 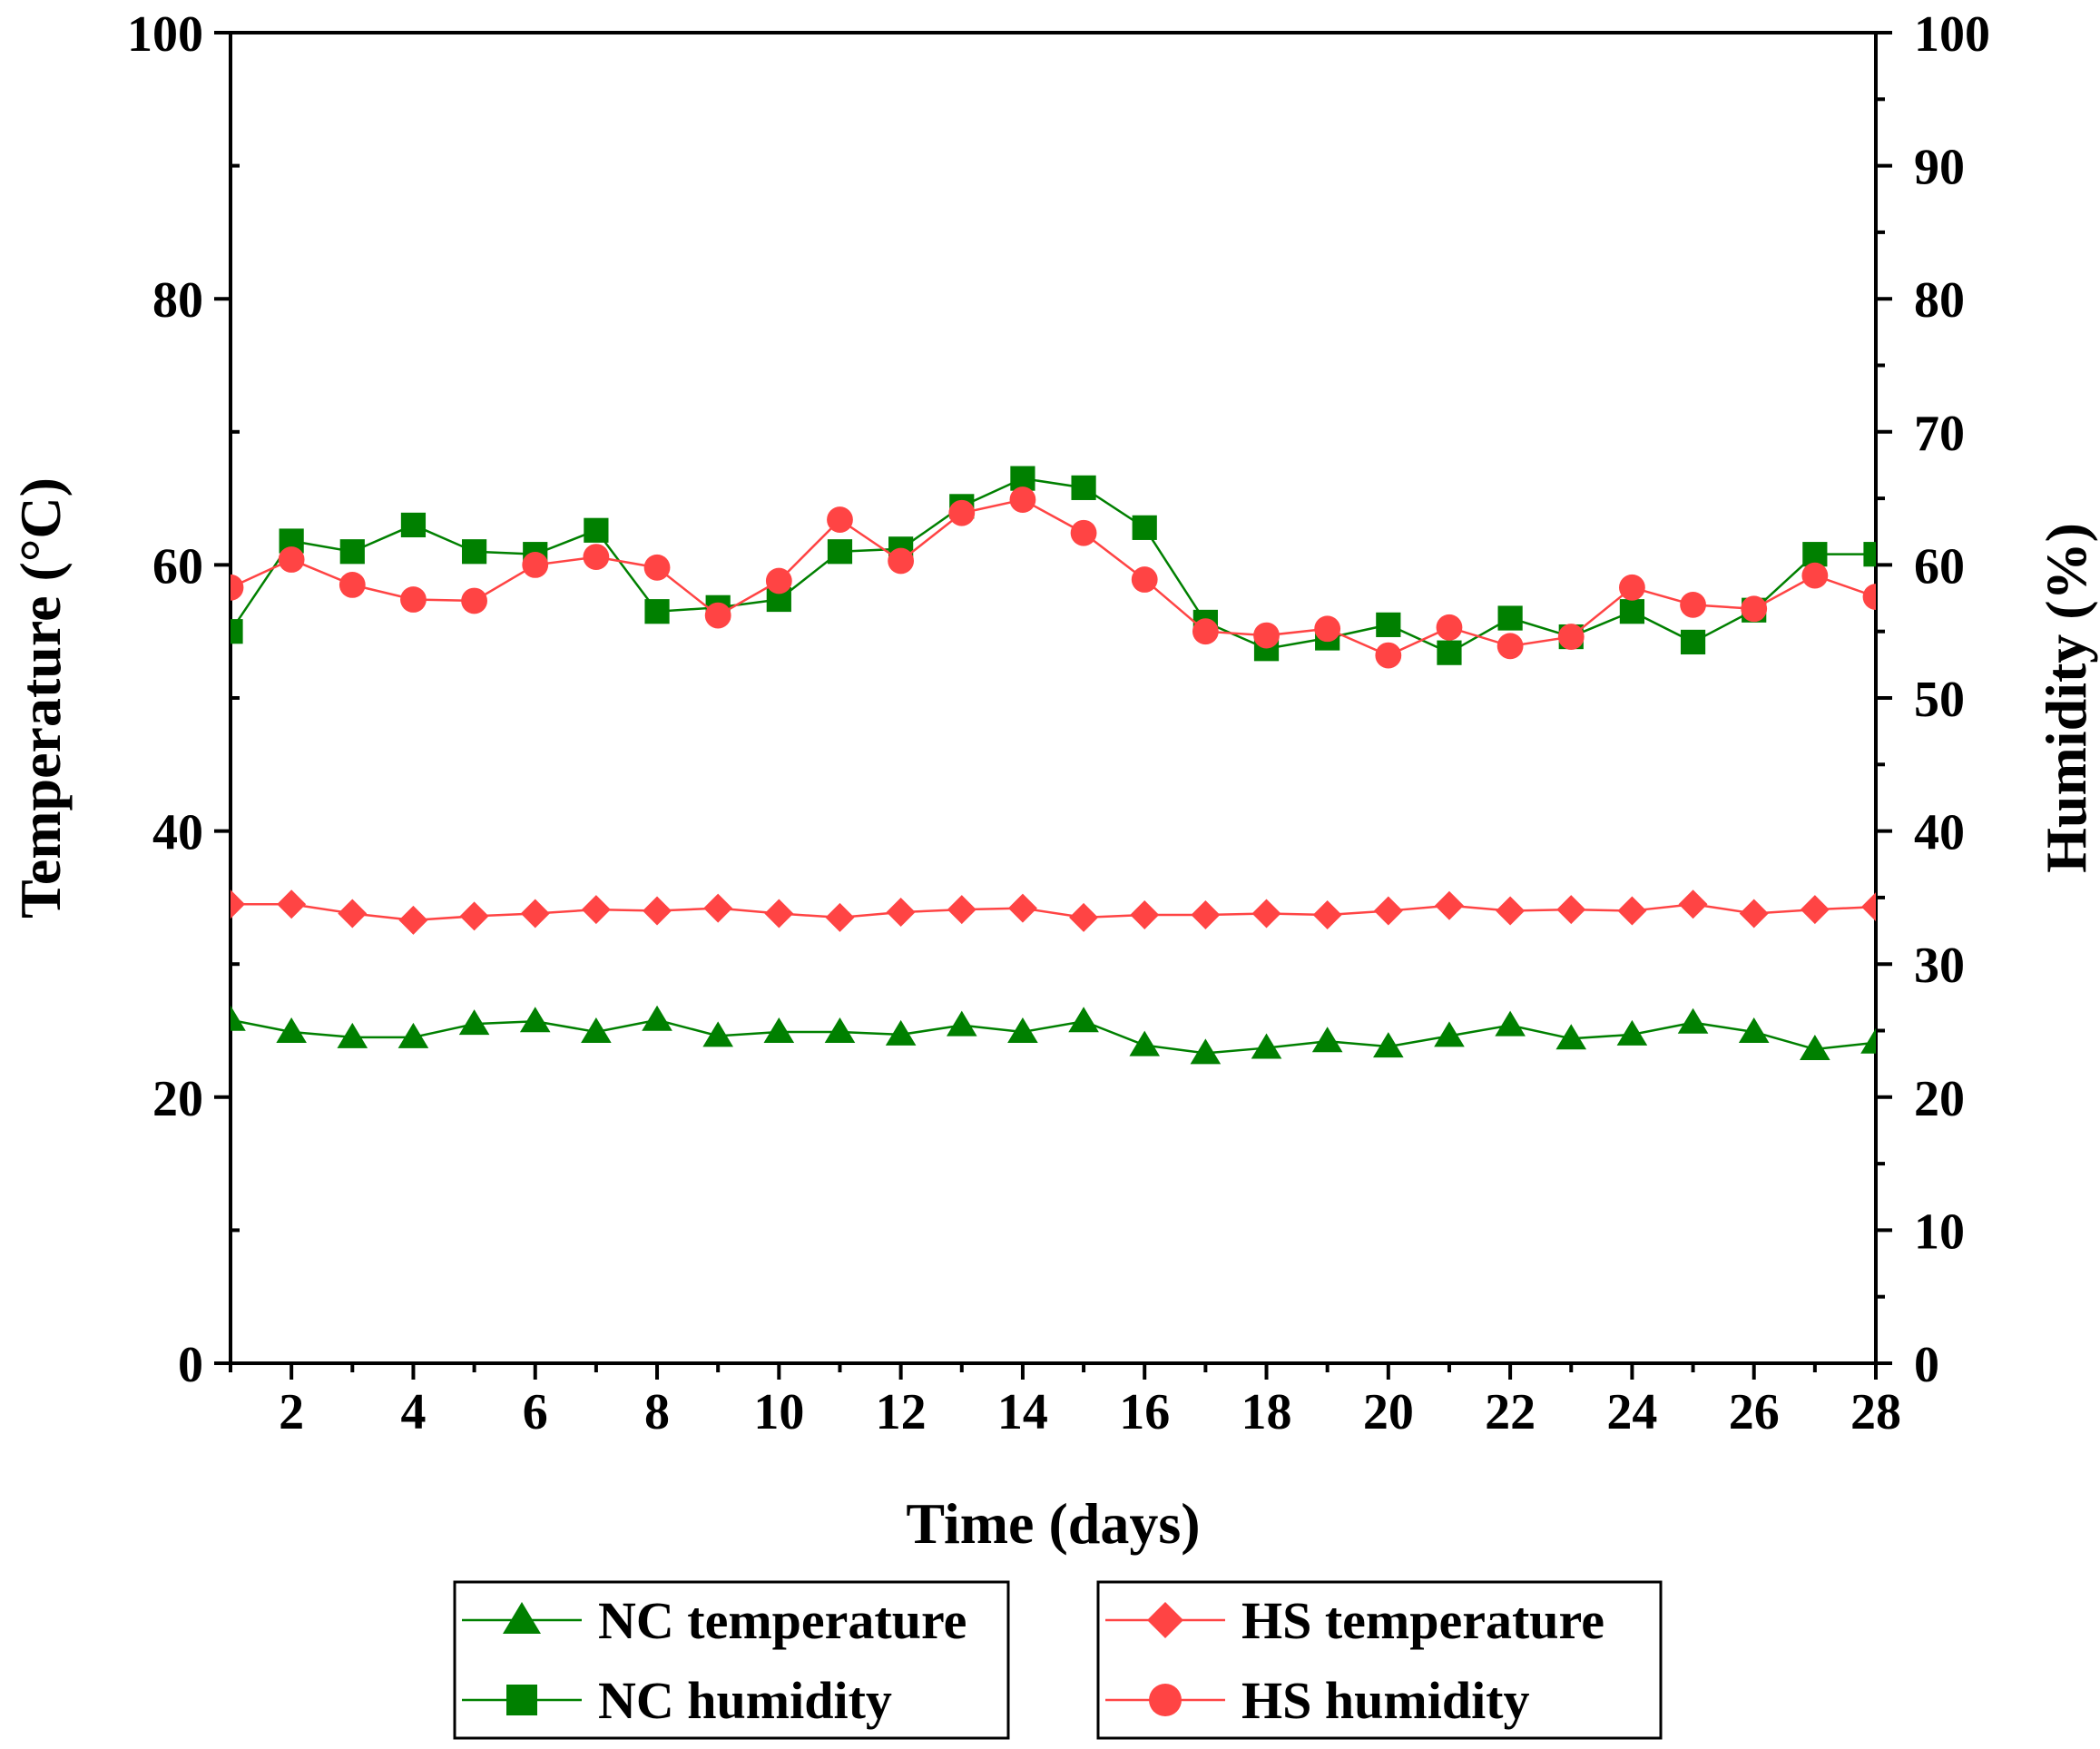 I want to click on x-tick-label: 26, so click(x=1754, y=1412).